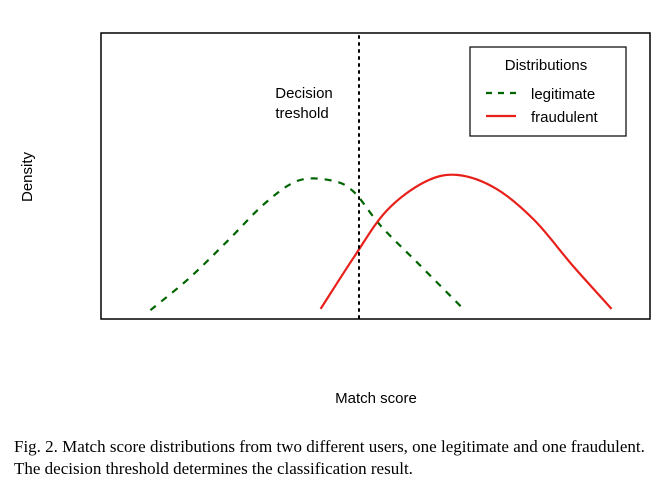 Image resolution: width=664 pixels, height=484 pixels. What do you see at coordinates (546, 65) in the screenshot?
I see `legend-title: Distributions` at bounding box center [546, 65].